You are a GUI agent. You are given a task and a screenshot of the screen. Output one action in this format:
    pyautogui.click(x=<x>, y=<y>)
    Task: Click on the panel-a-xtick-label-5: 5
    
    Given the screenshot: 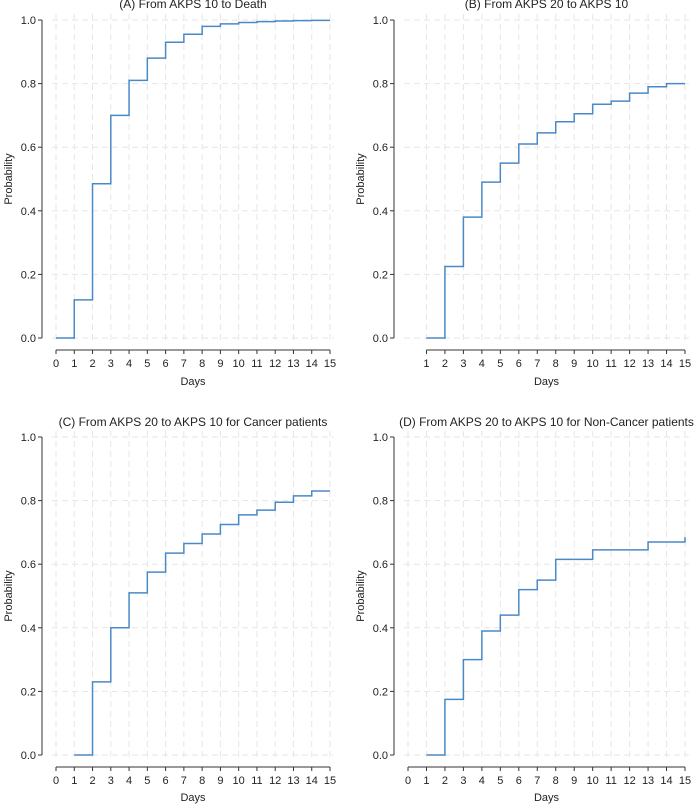 What is the action you would take?
    pyautogui.click(x=147, y=364)
    